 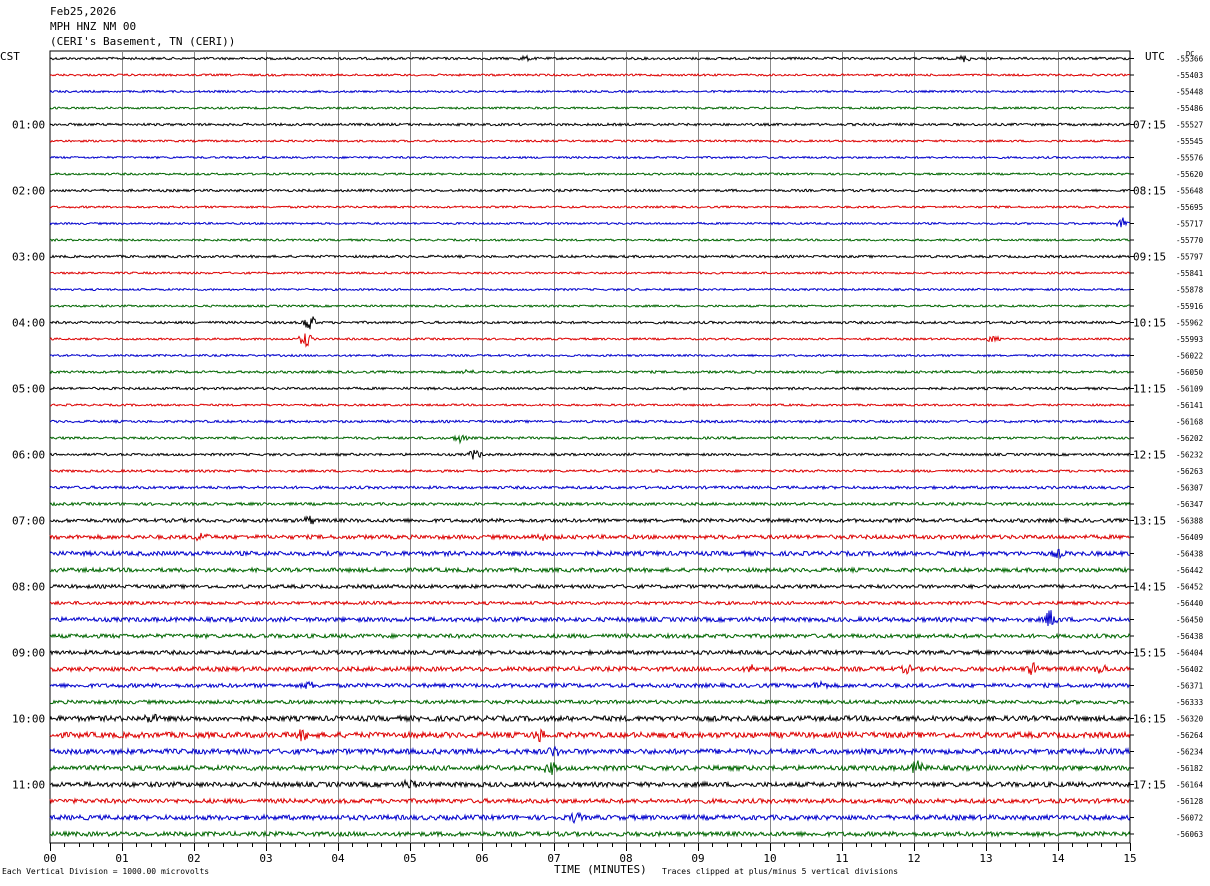 What do you see at coordinates (28, 257) in the screenshot?
I see `cst-hour-label: 03:00` at bounding box center [28, 257].